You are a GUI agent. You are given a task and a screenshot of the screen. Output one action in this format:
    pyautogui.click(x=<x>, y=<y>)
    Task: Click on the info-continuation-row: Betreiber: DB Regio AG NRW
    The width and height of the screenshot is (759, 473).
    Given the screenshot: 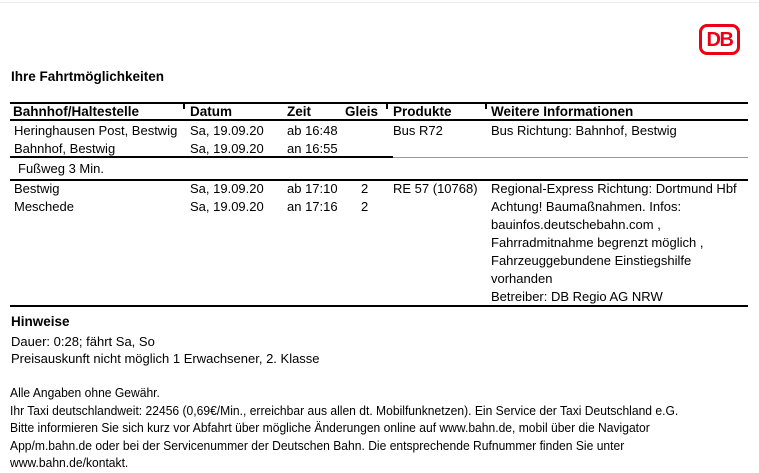 What is the action you would take?
    pyautogui.click(x=379, y=298)
    